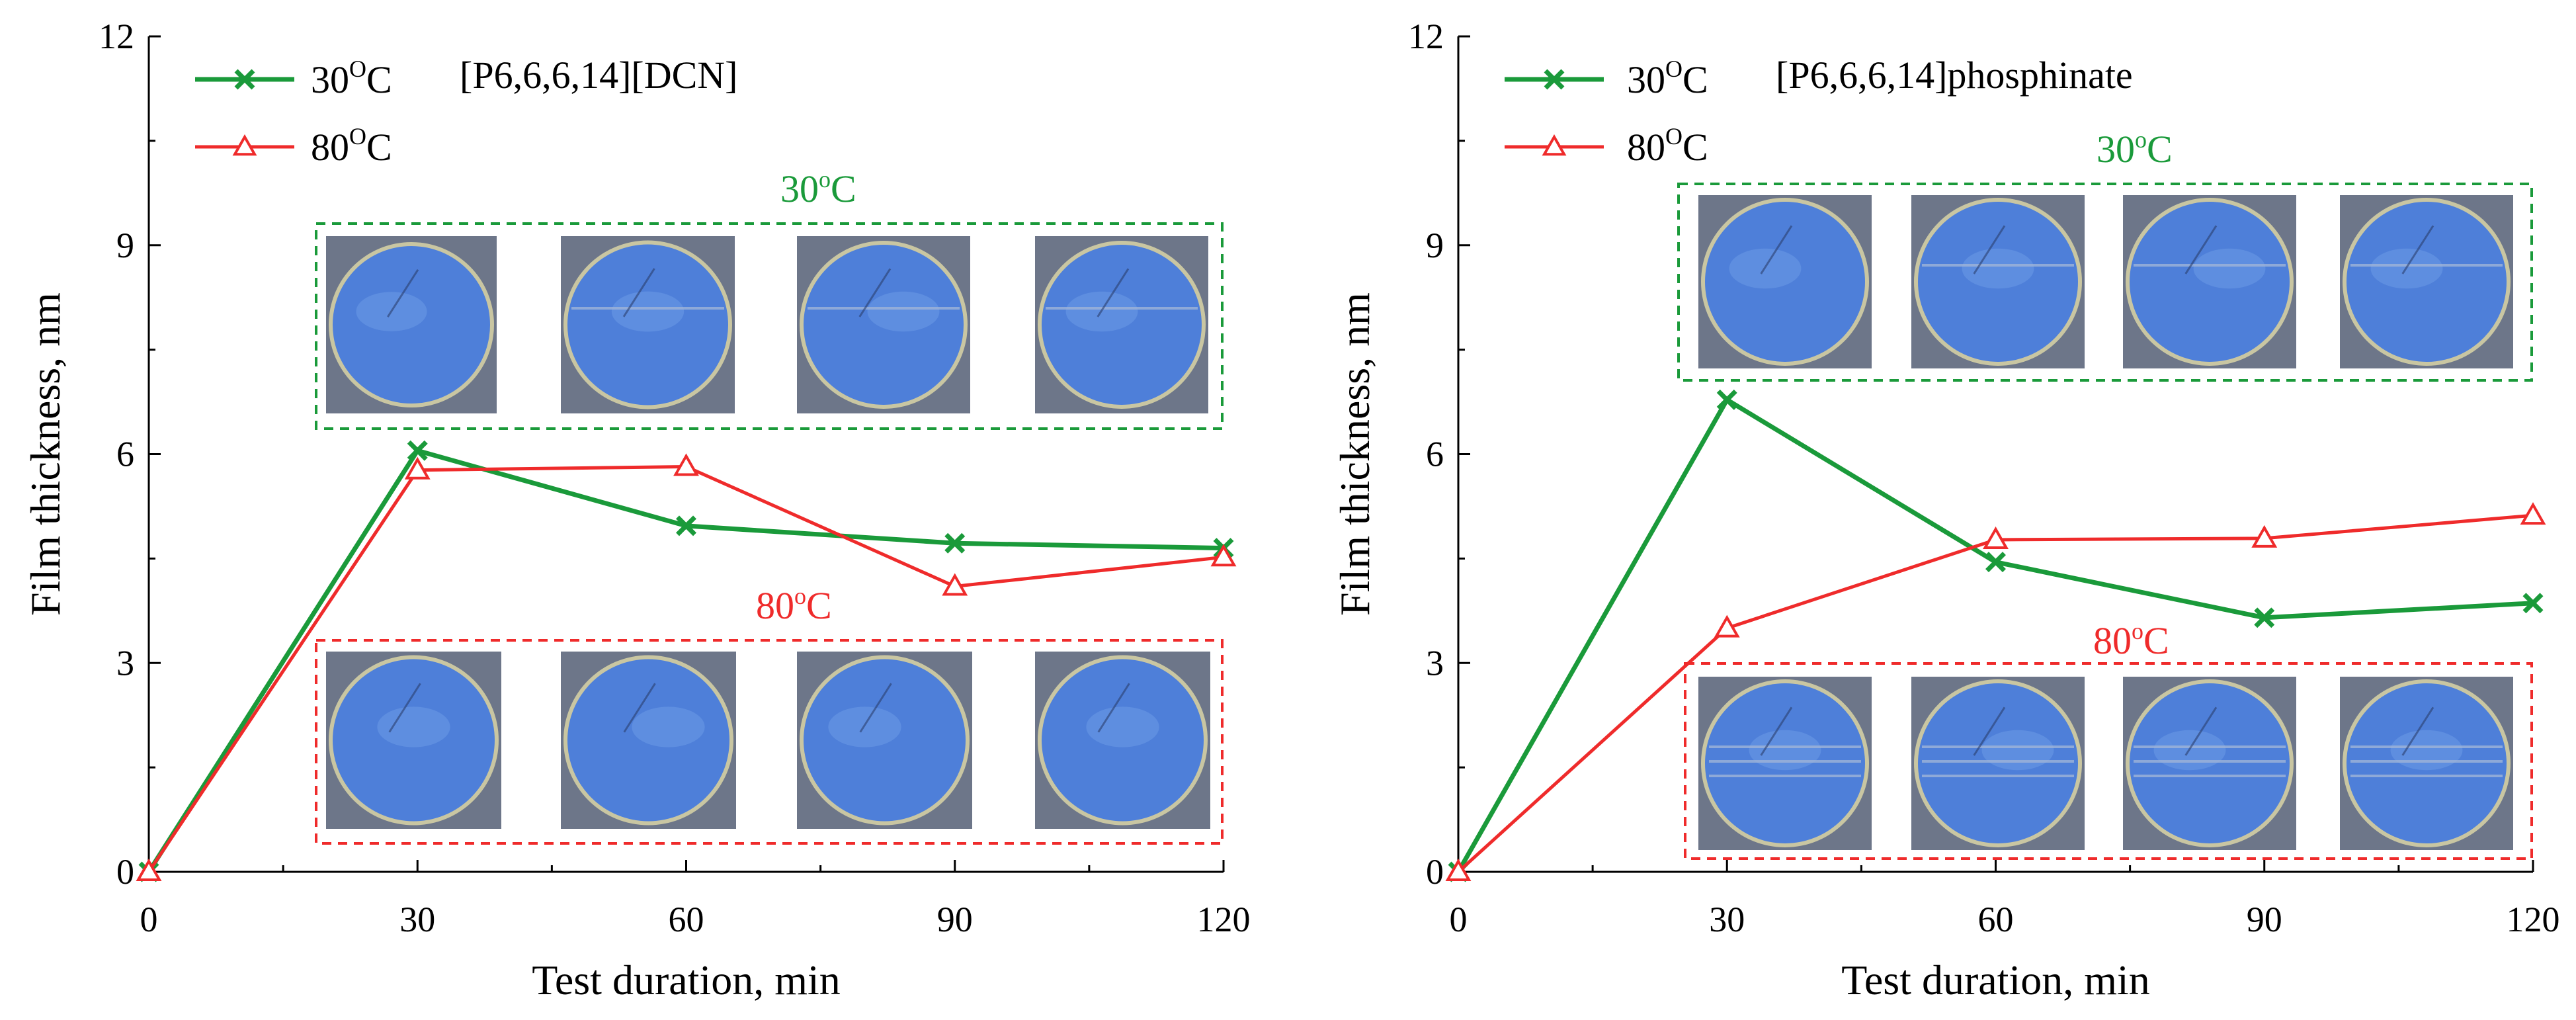 The height and width of the screenshot is (1020, 2576). I want to click on legend-item-80C: 80OC, so click(1606, 146).